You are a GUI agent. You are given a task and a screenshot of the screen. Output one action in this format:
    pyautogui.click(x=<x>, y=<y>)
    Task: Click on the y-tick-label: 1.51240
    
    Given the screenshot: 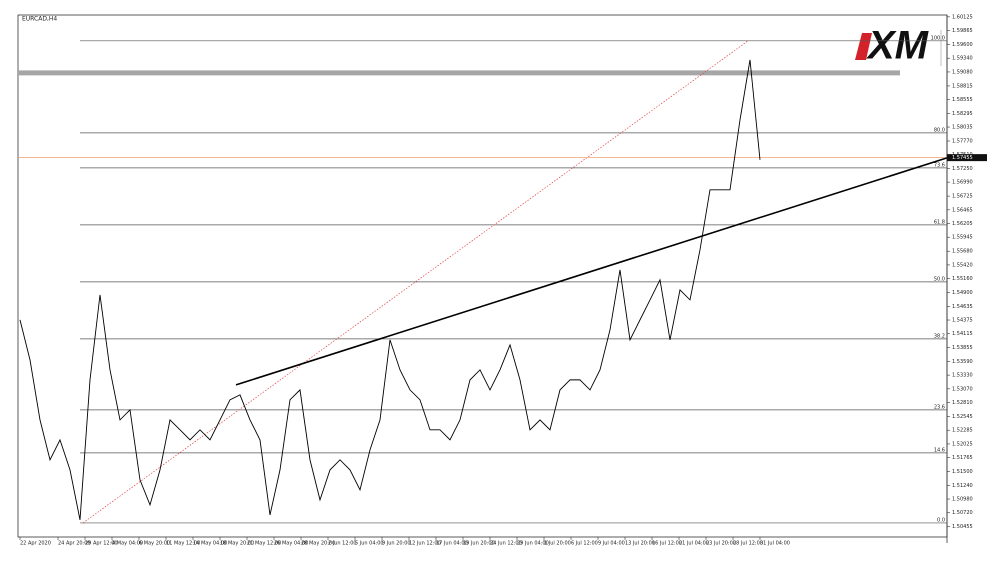 What is the action you would take?
    pyautogui.click(x=962, y=486)
    